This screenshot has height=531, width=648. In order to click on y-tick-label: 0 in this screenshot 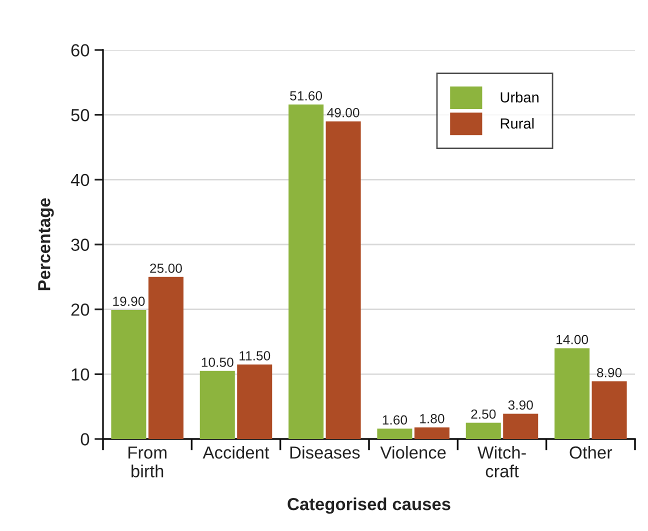, I will do `click(85, 439)`.